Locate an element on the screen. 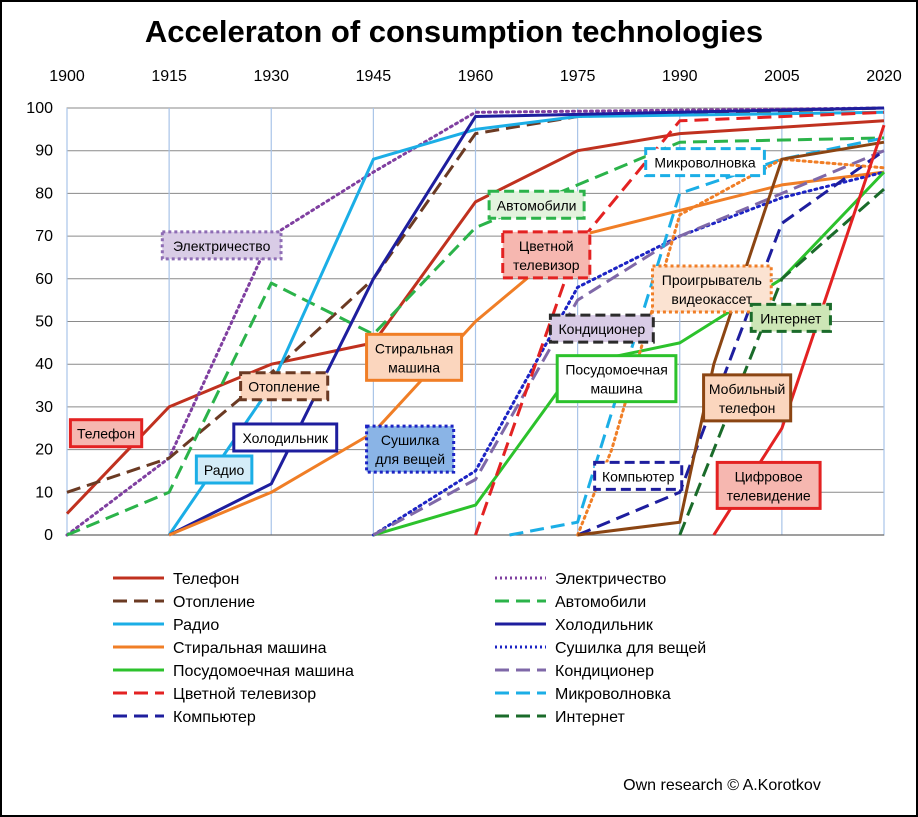 This screenshot has width=918, height=817. legend-item: Микроволновка is located at coordinates (583, 694).